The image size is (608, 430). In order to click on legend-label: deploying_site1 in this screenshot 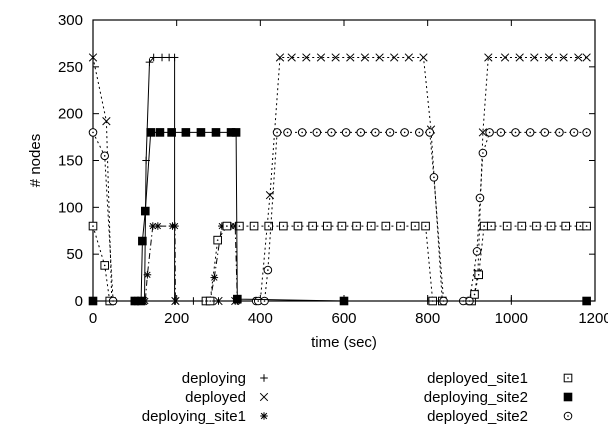, I will do `click(194, 416)`.